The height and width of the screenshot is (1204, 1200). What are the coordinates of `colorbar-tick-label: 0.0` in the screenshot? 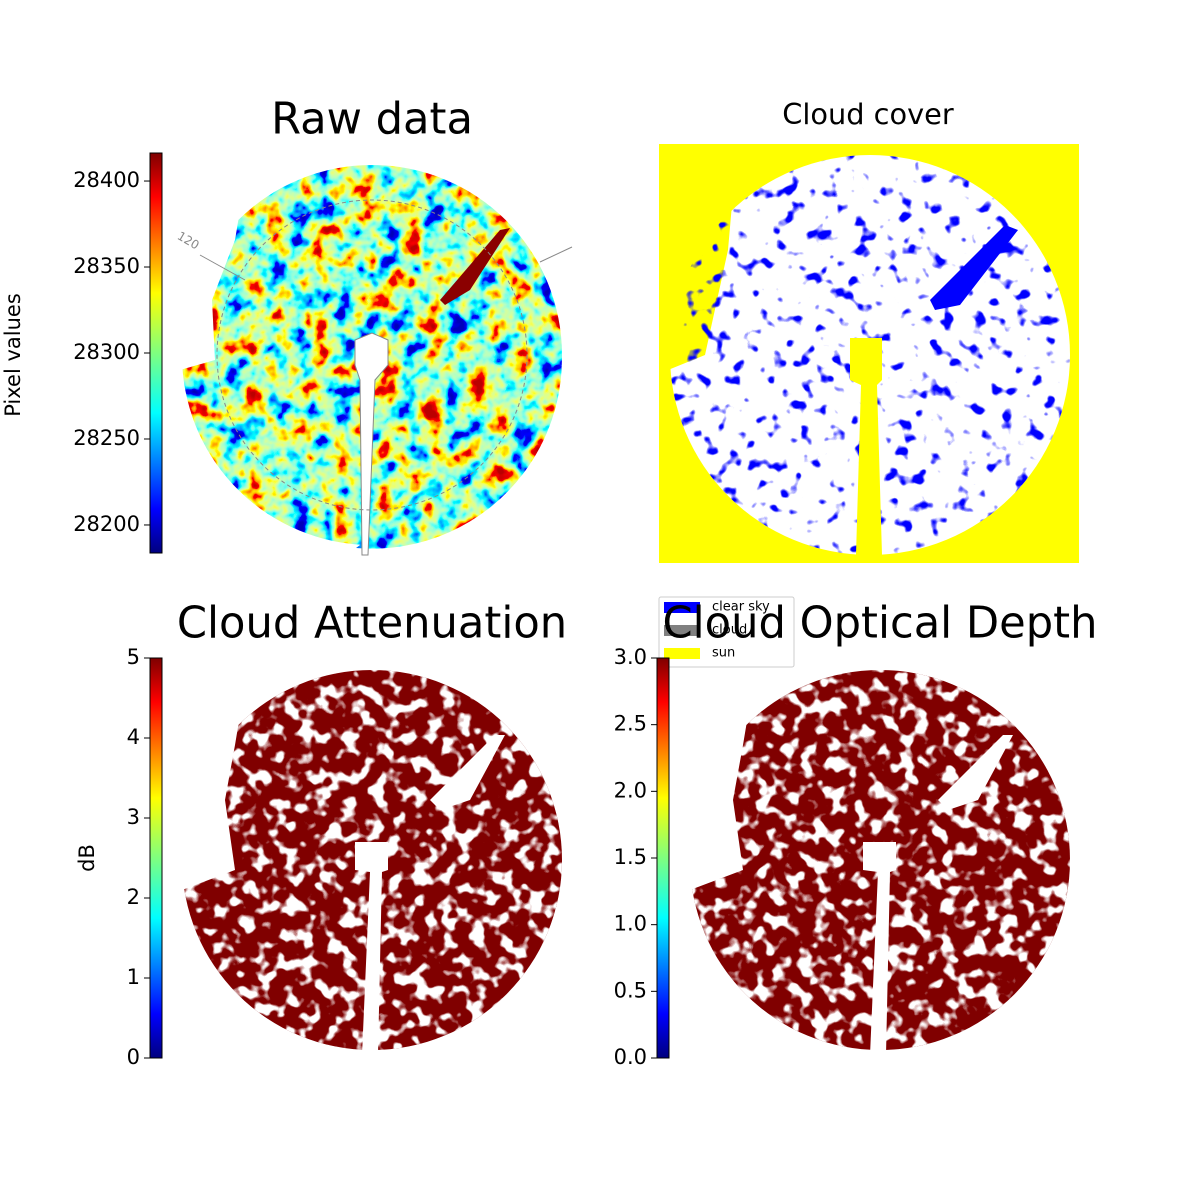 It's located at (630, 1057).